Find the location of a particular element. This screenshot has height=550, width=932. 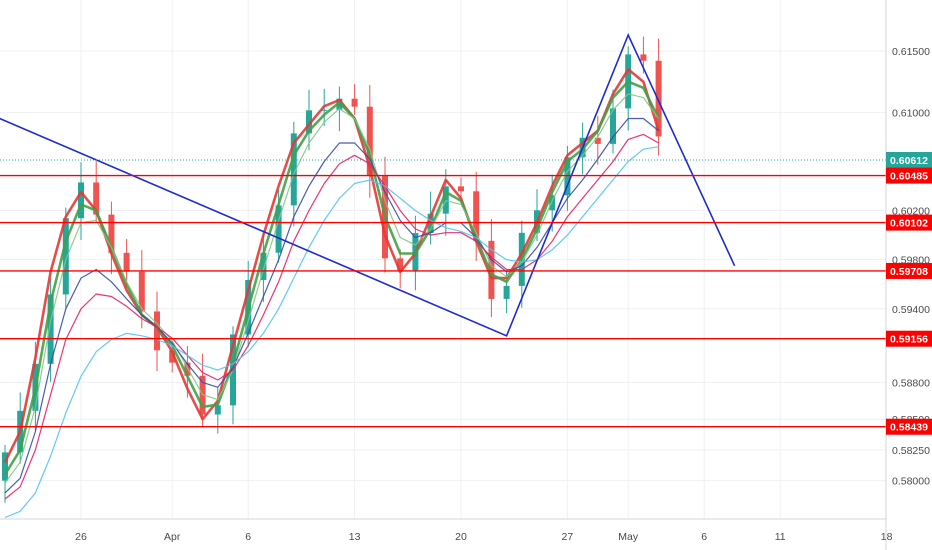

level-label: 0.60485 is located at coordinates (909, 177).